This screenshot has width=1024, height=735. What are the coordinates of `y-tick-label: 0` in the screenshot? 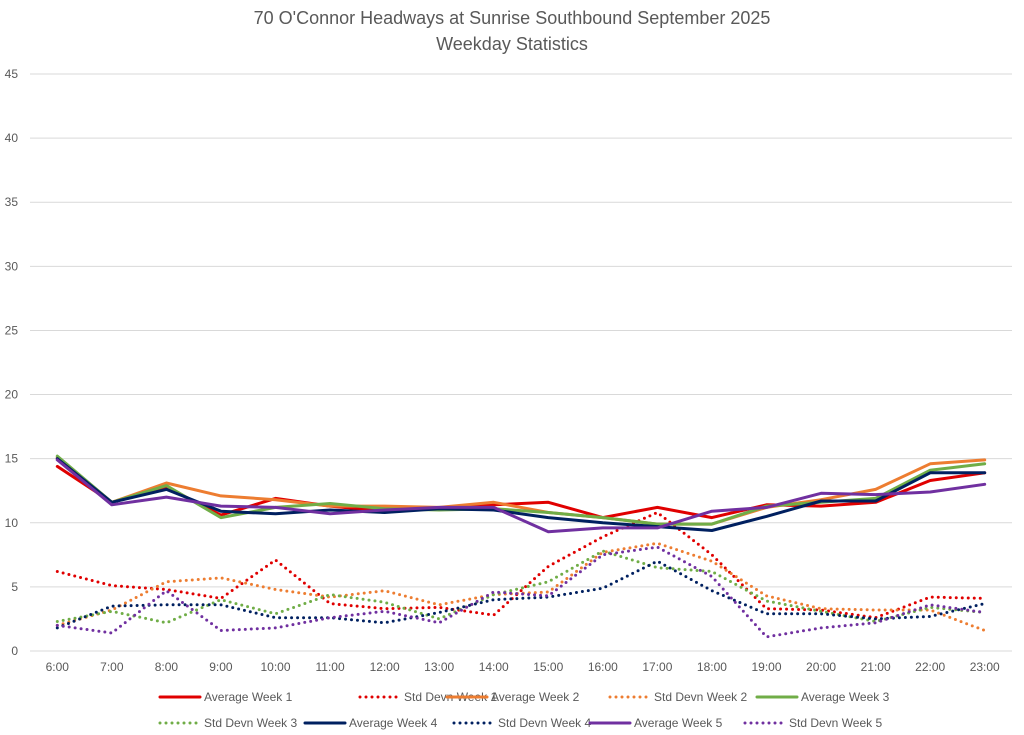 It's located at (14, 651).